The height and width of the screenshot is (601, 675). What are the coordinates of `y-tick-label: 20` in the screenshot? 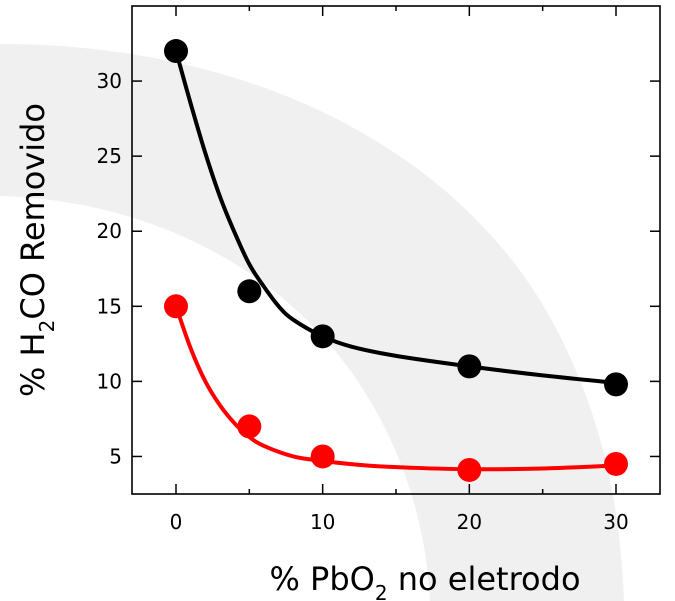 It's located at (109, 231).